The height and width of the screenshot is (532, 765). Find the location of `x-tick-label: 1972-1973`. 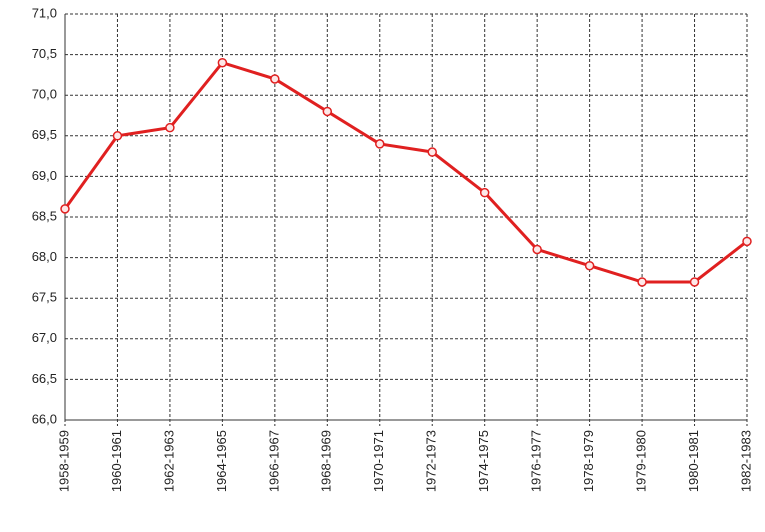

x-tick-label: 1972-1973 is located at coordinates (431, 461).